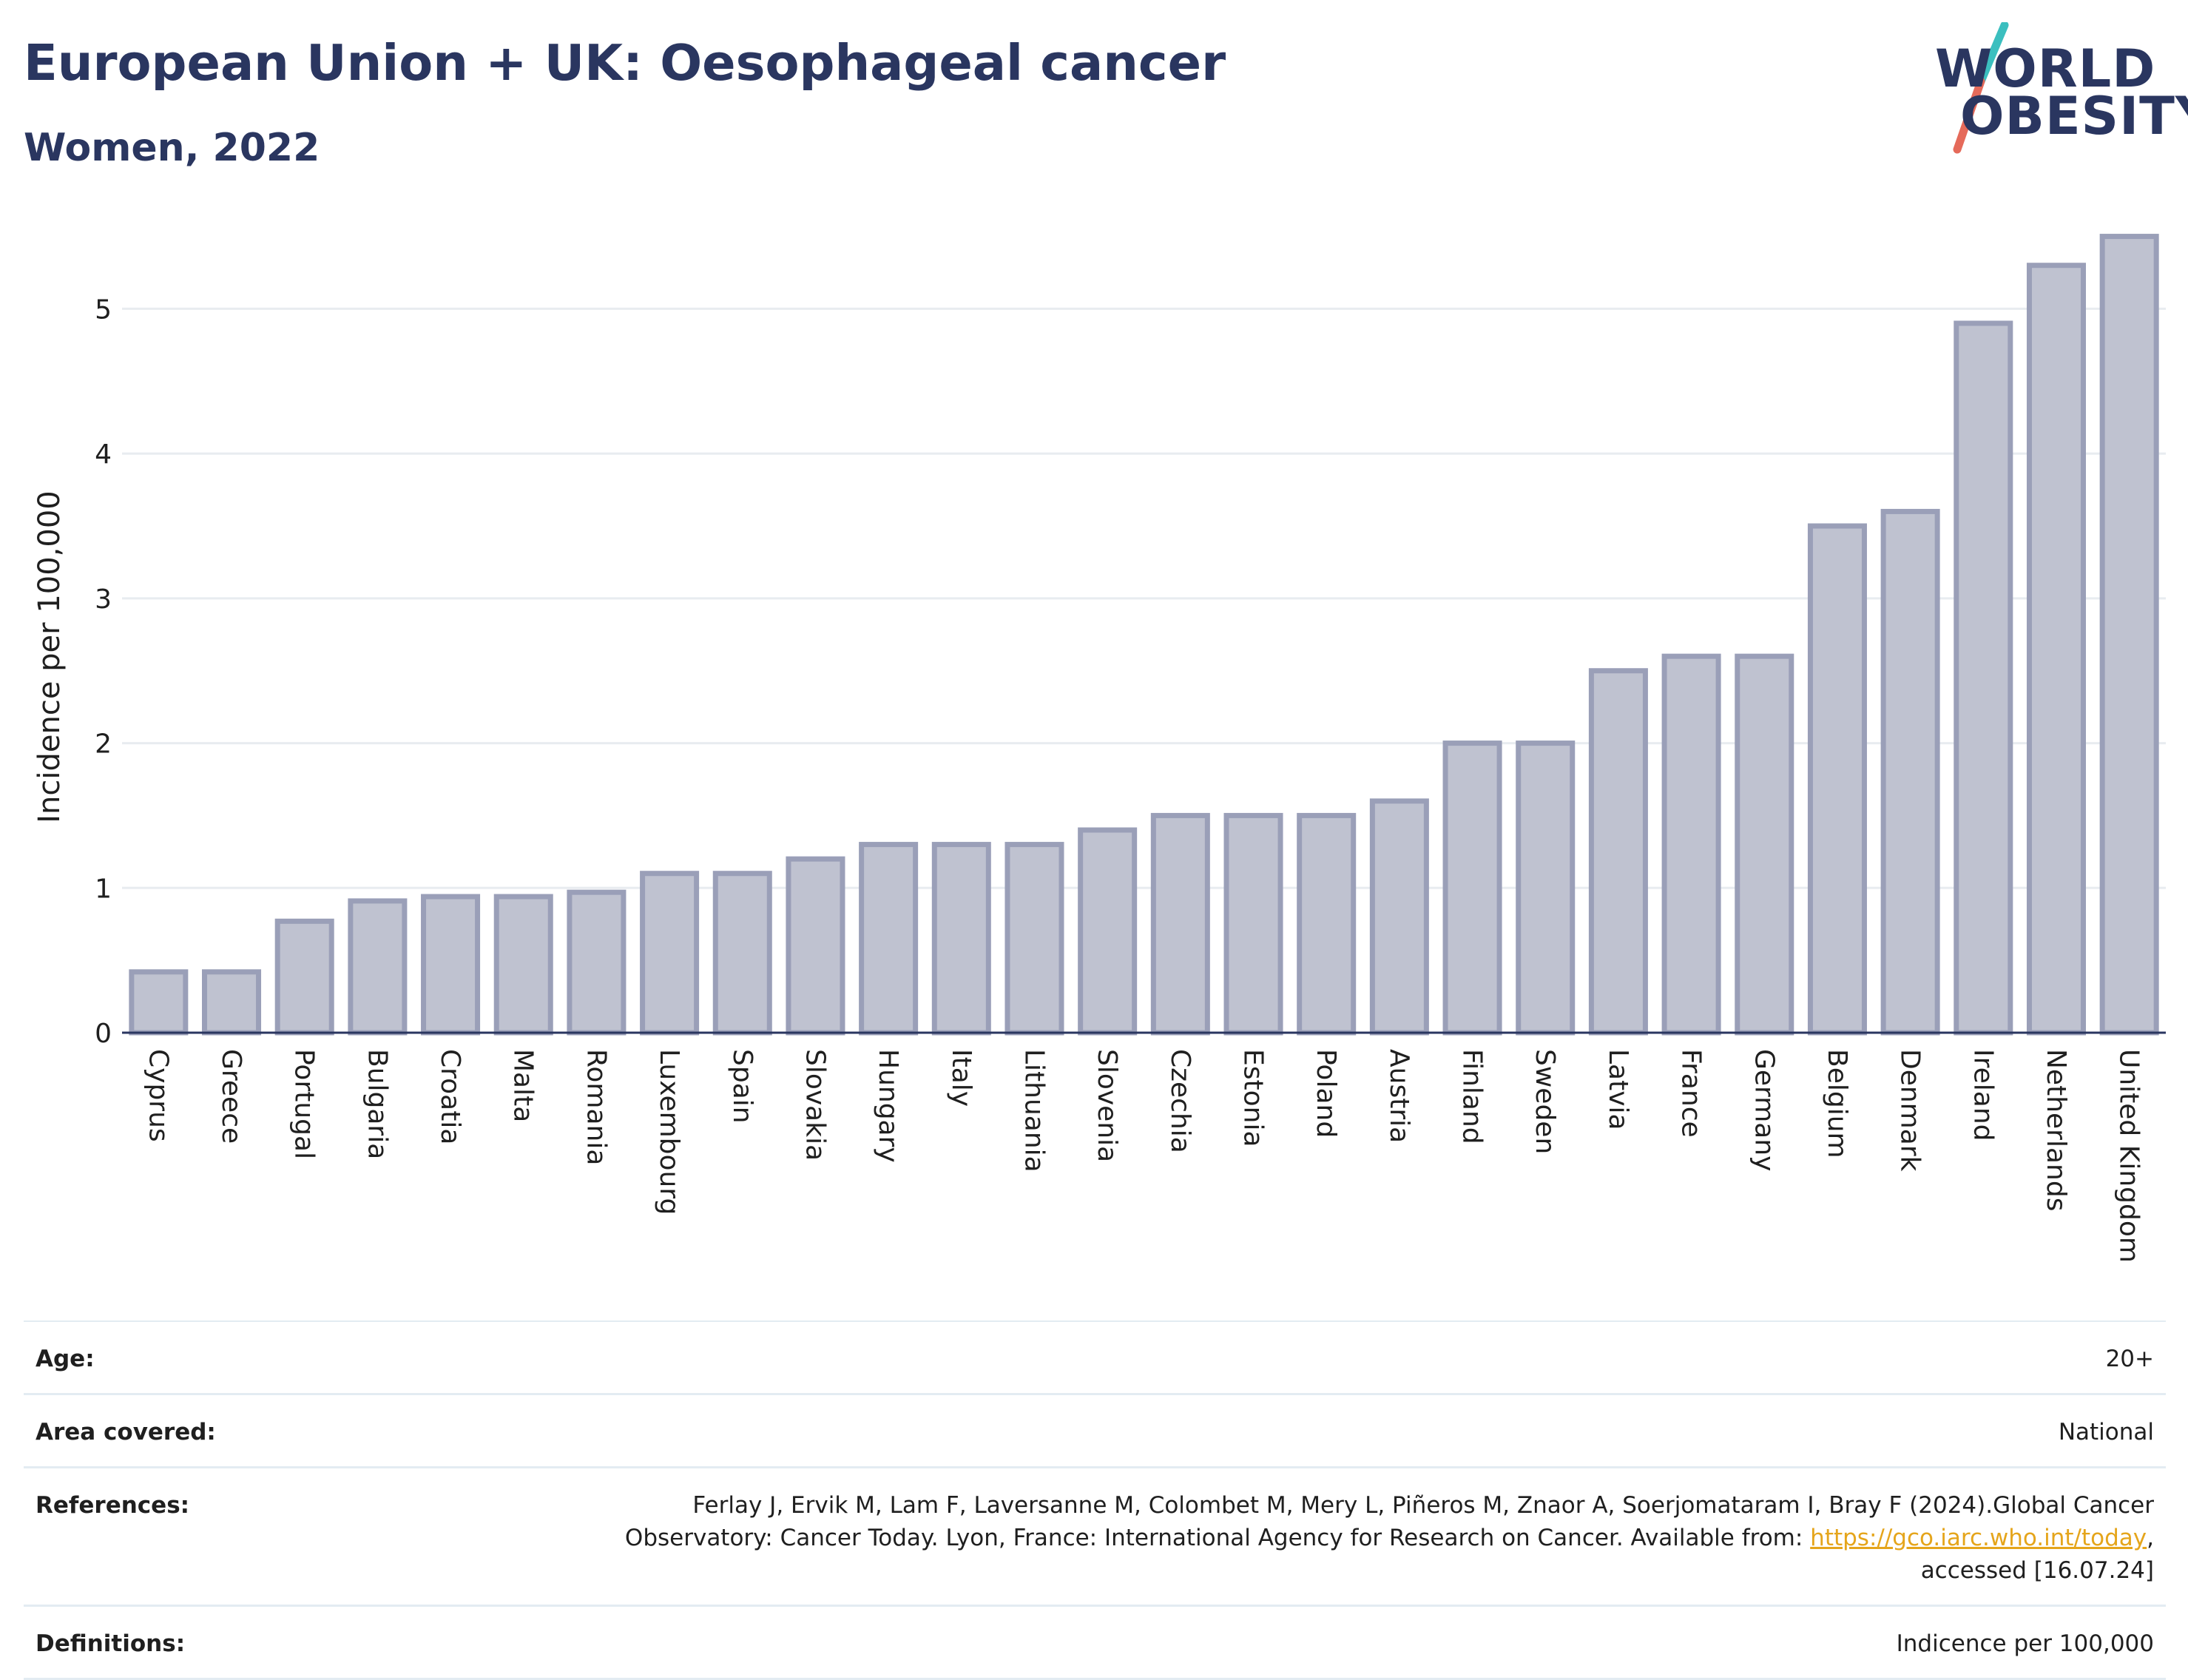 This screenshot has height=1680, width=2188. I want to click on meta-label-definitions: Definitions:, so click(111, 1643).